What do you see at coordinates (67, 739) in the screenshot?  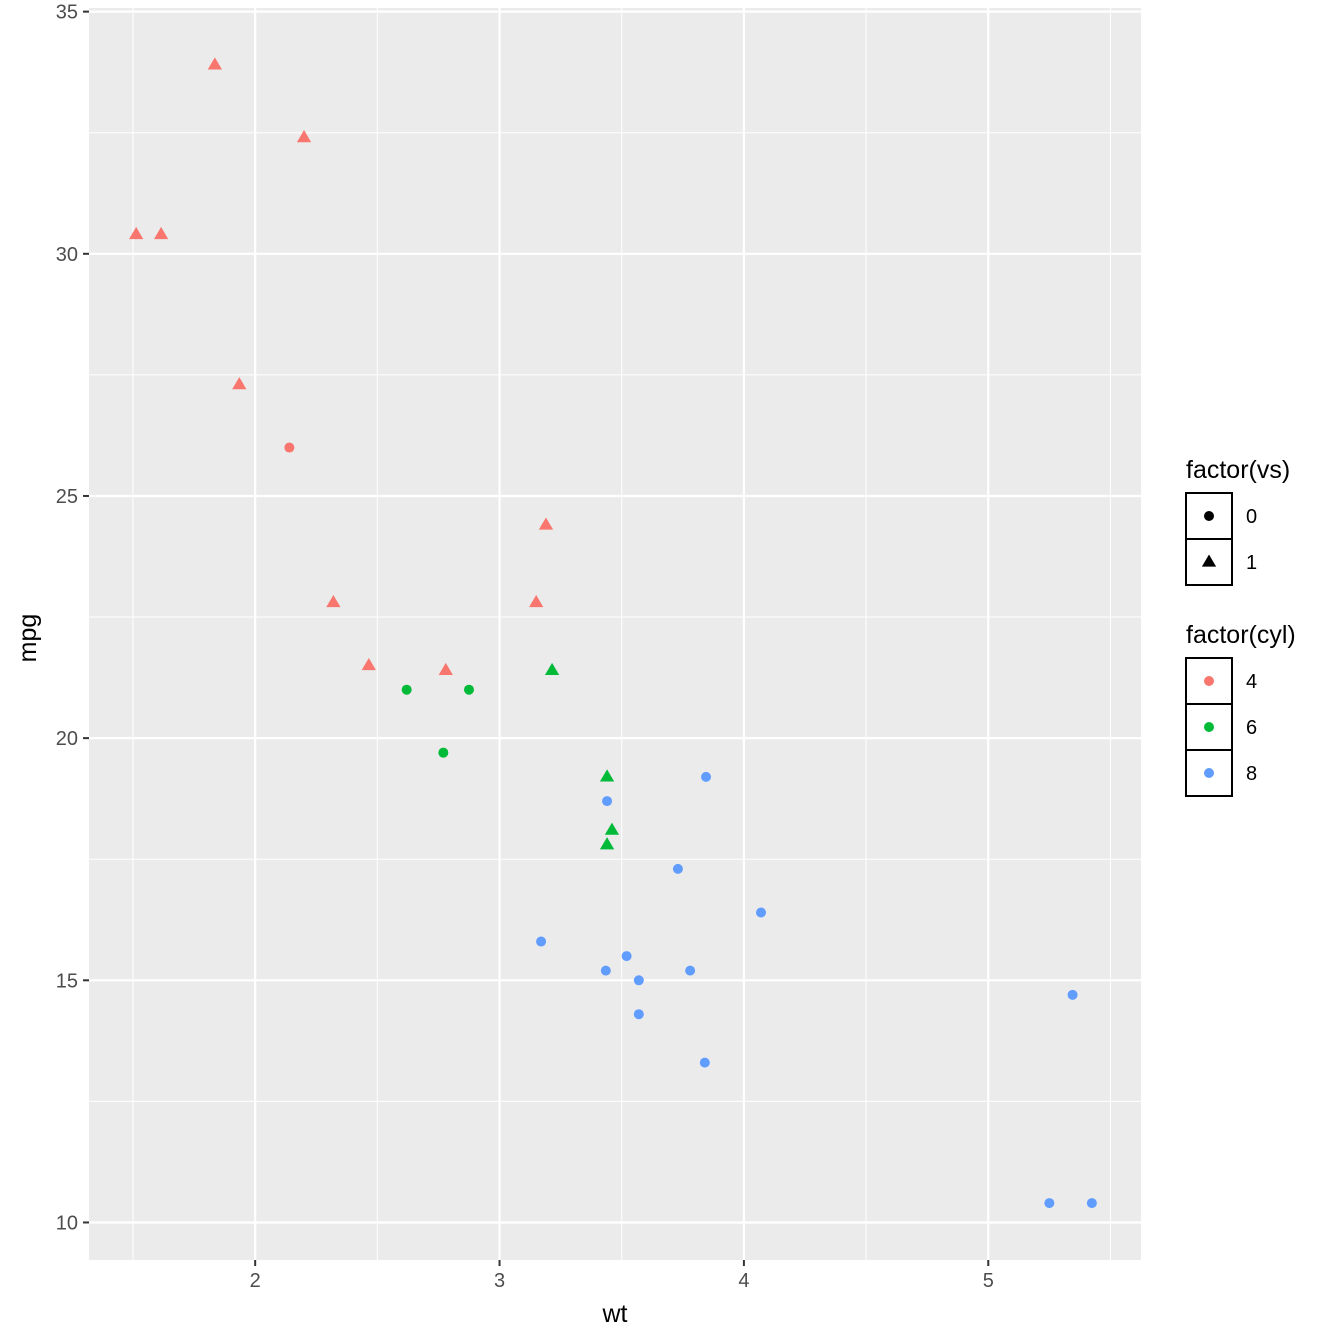 I see `y-tick-label: 20` at bounding box center [67, 739].